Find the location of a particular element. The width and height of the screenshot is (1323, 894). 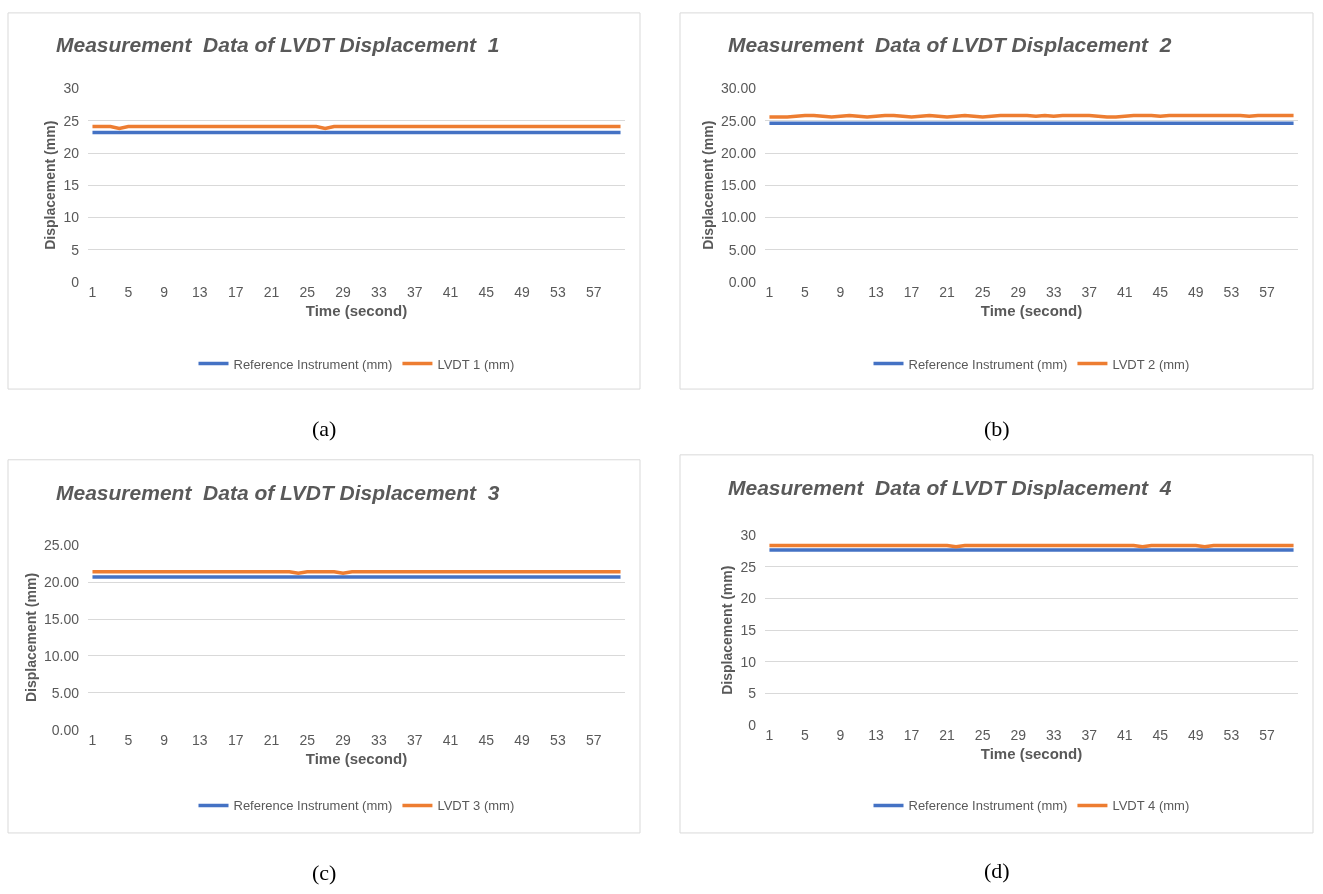

legend-label: LVDT 3 (mm) is located at coordinates (476, 806).